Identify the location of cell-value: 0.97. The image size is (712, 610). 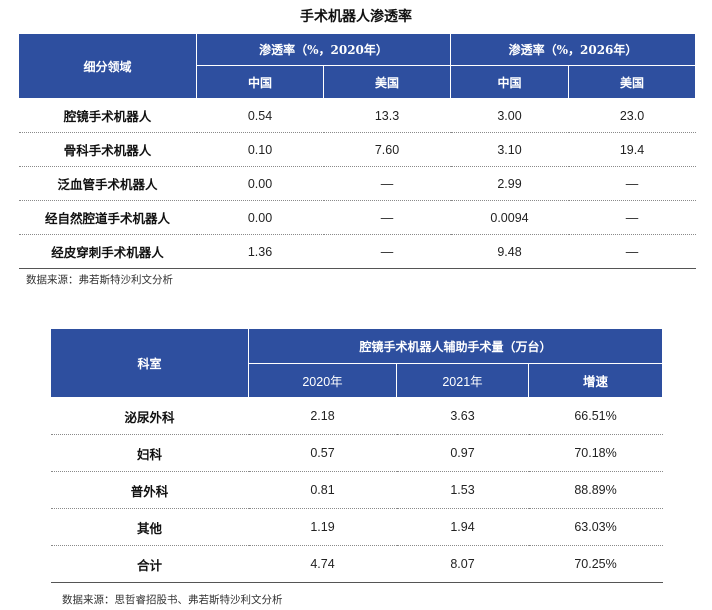
(462, 453).